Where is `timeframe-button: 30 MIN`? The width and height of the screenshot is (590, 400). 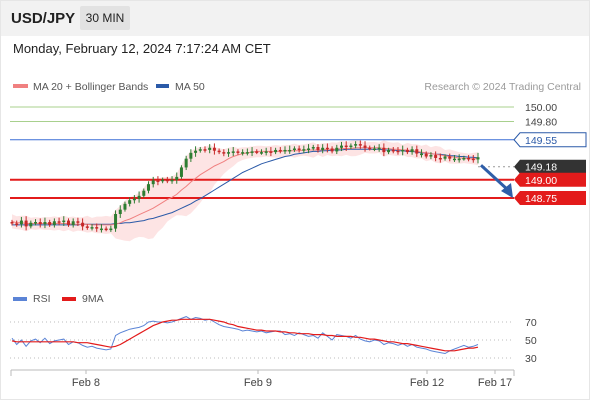
timeframe-button: 30 MIN is located at coordinates (105, 18).